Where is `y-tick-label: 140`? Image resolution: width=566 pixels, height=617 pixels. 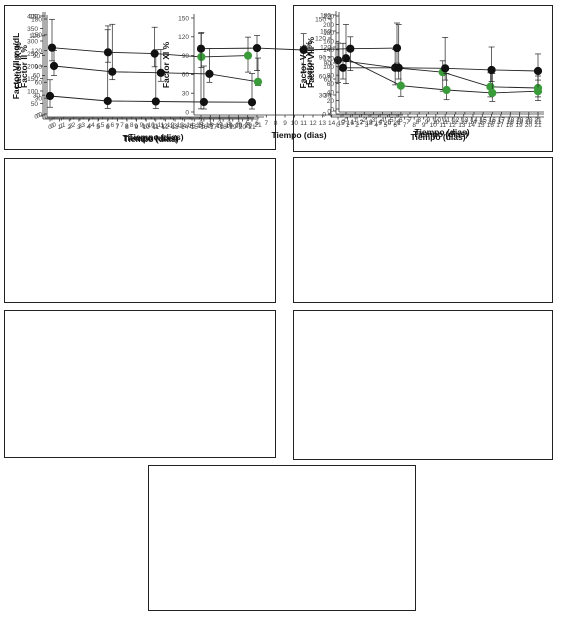 y-tick-label: 140 is located at coordinates (328, 50).